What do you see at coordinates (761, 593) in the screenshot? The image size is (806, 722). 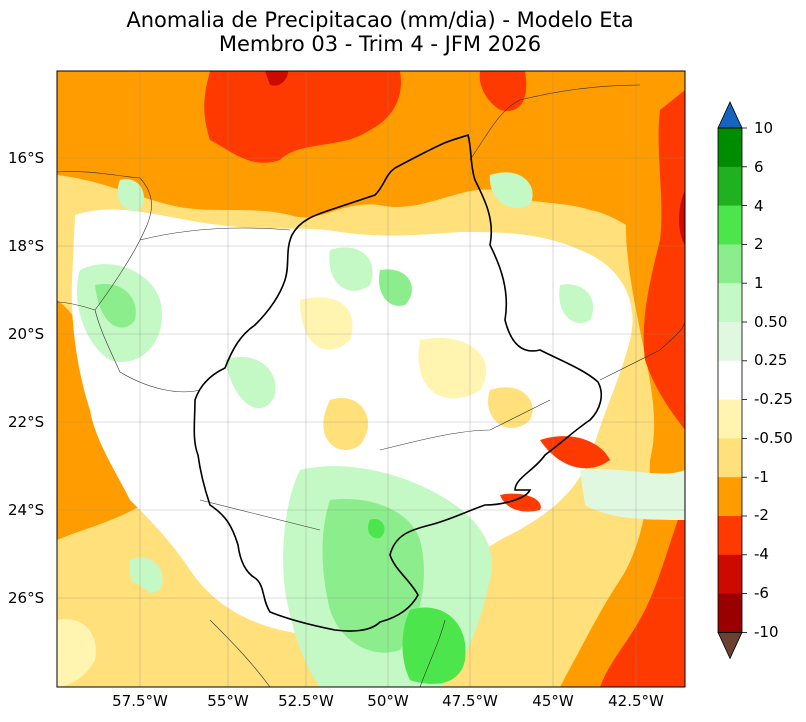 I see `colorbar-label: -6` at bounding box center [761, 593].